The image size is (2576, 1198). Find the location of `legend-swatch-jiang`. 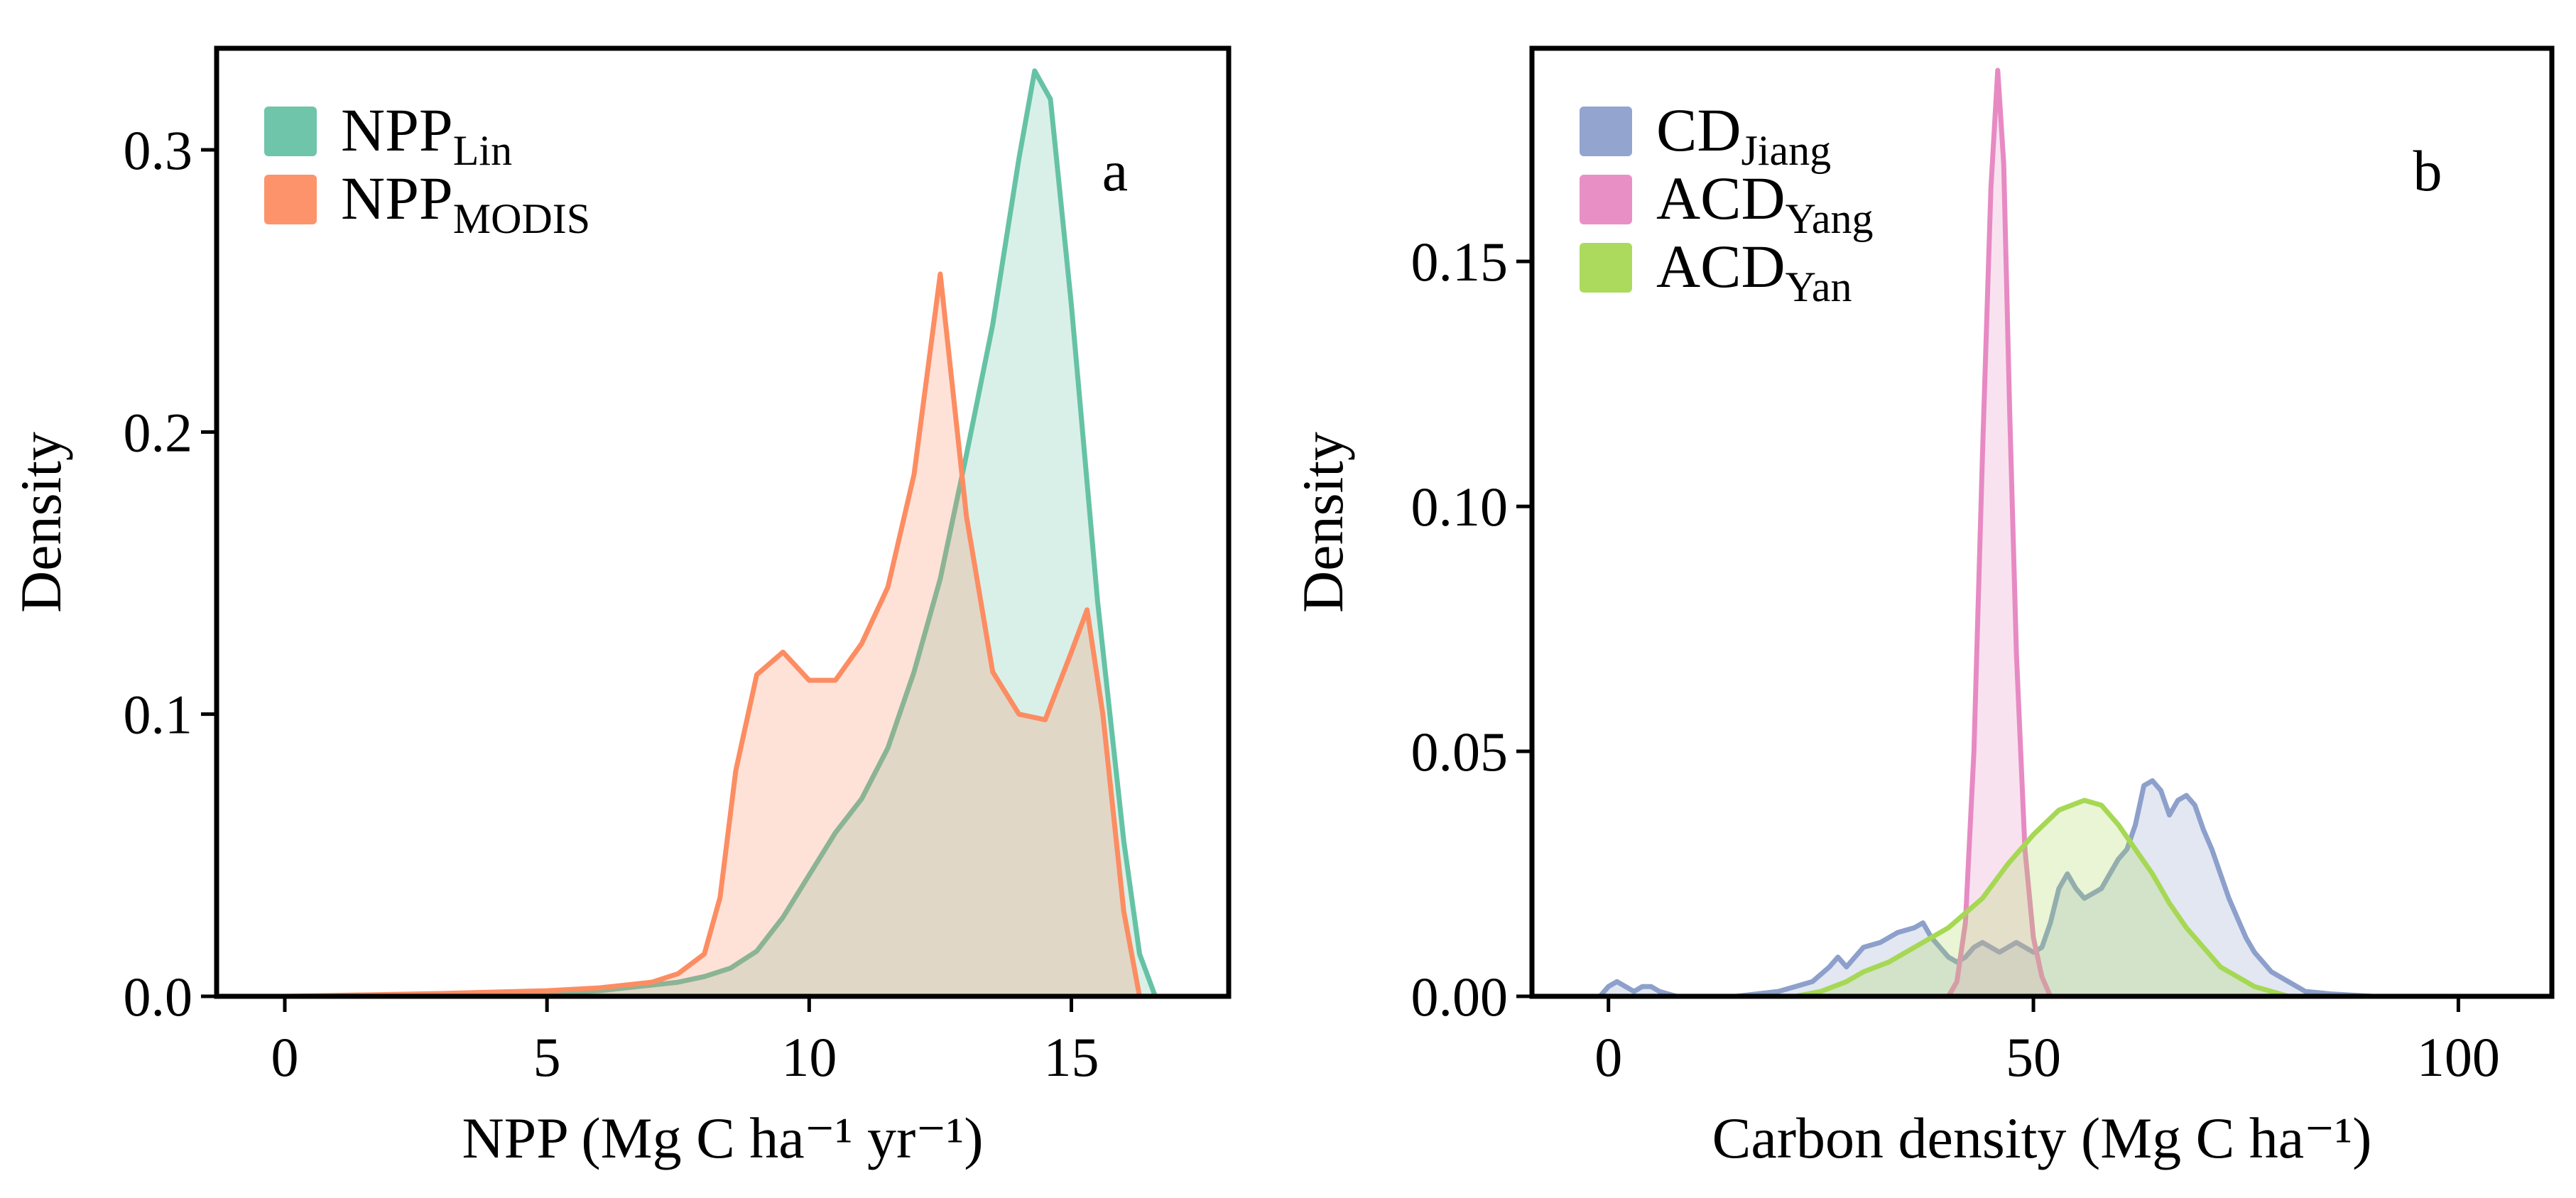

legend-swatch-jiang is located at coordinates (1606, 131).